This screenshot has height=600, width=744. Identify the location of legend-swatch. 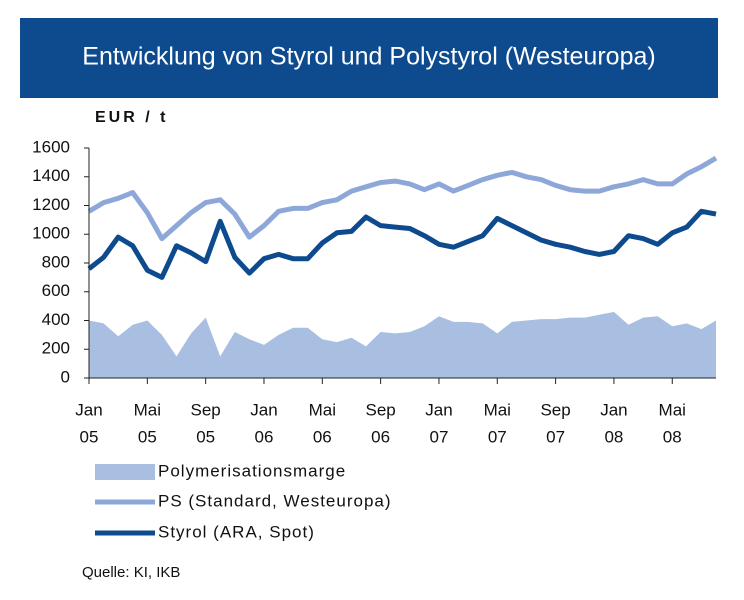
(125, 472).